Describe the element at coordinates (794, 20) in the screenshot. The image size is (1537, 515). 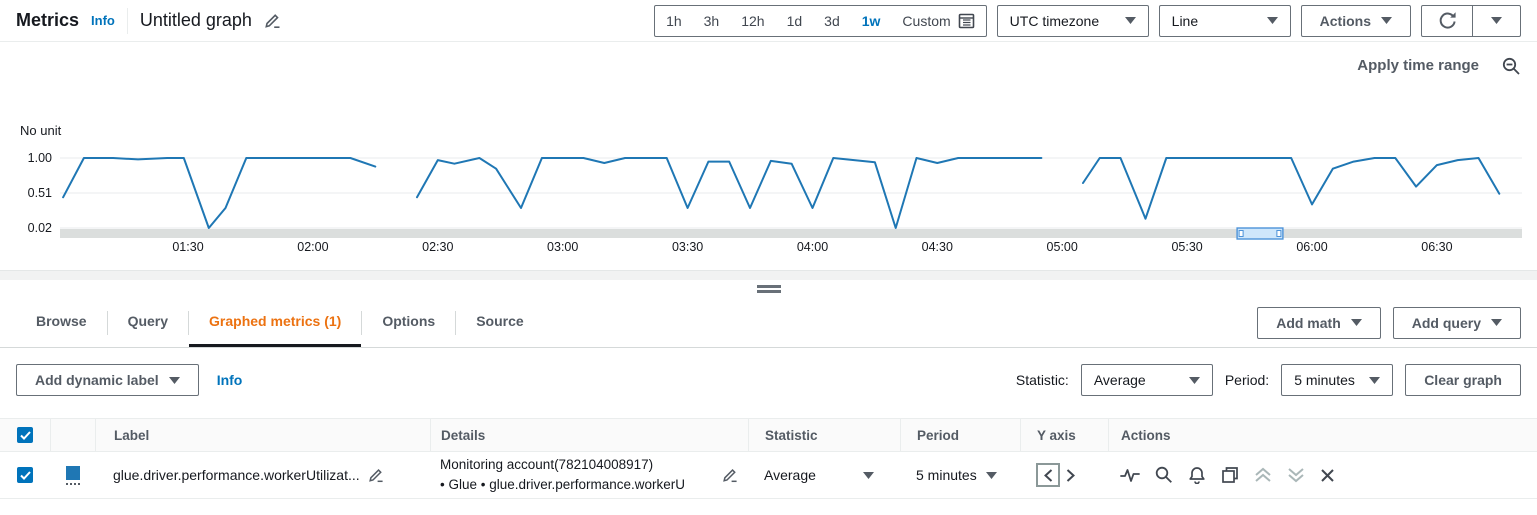
I see `time-range-1d: 1d` at that location.